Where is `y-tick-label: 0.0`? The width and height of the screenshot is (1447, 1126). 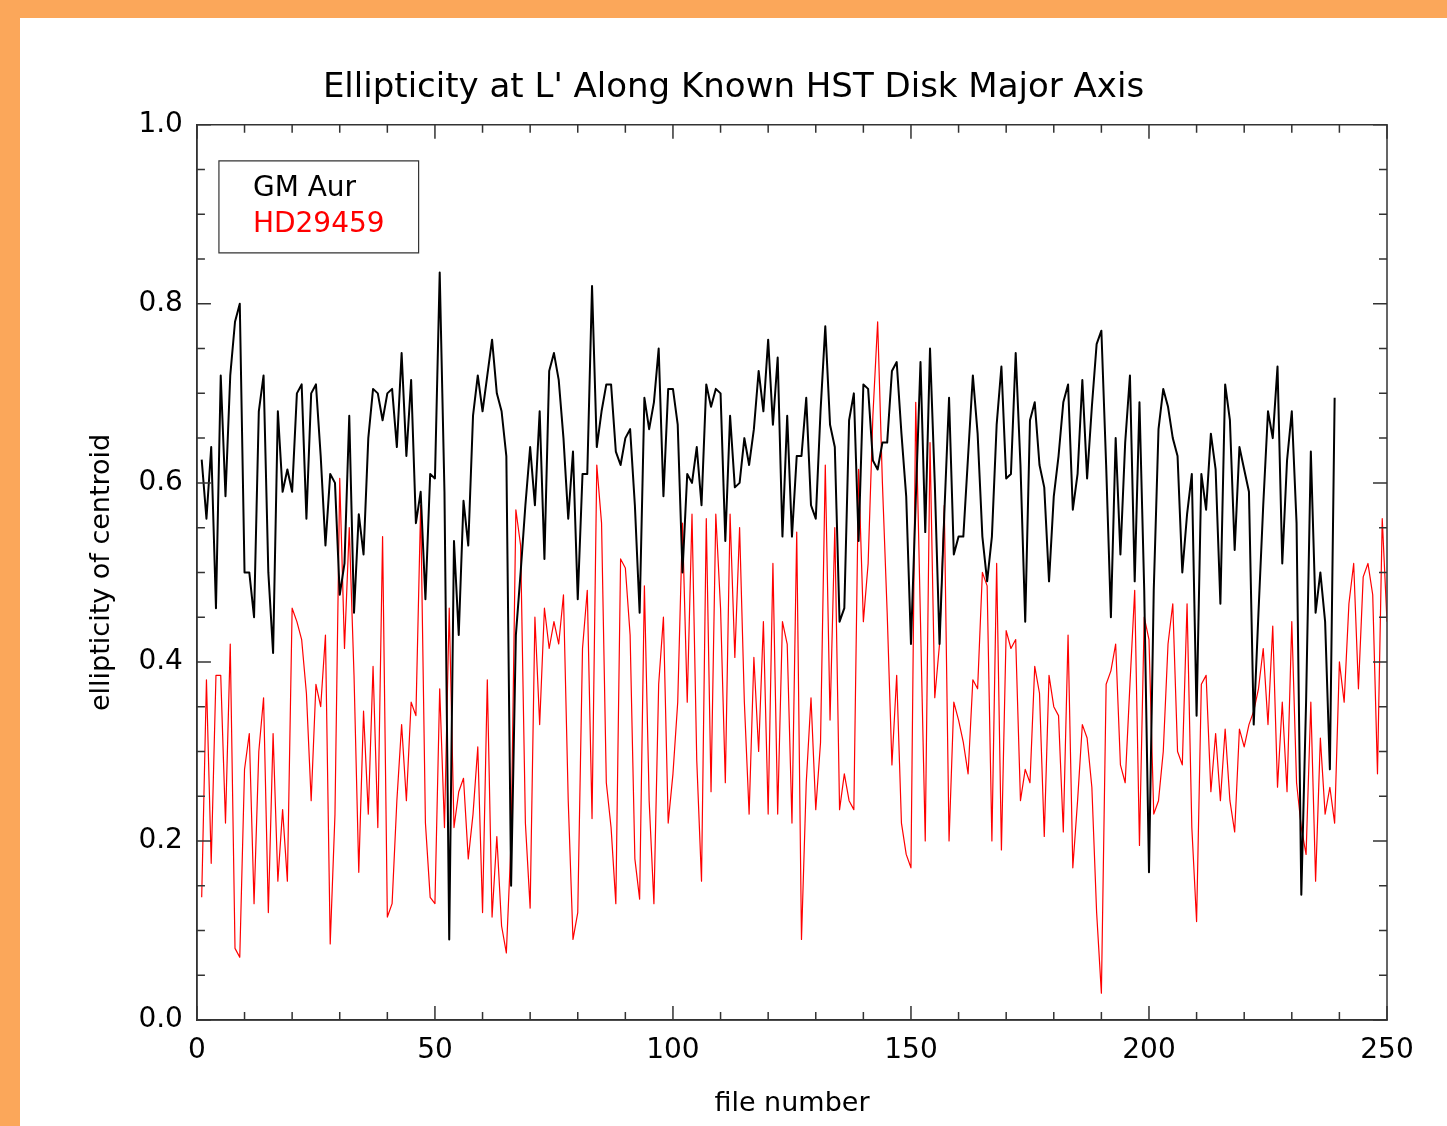
y-tick-label: 0.0 is located at coordinates (160, 1018).